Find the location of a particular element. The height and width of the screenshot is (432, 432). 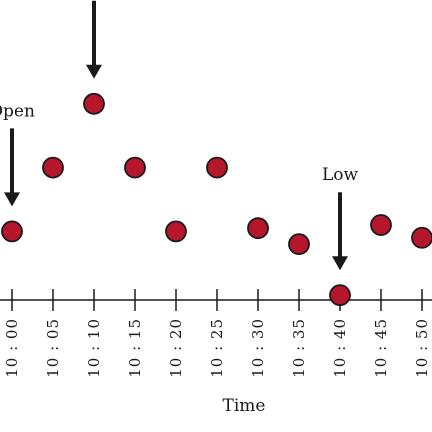

x-tick-label: 10 : 25 is located at coordinates (217, 348).